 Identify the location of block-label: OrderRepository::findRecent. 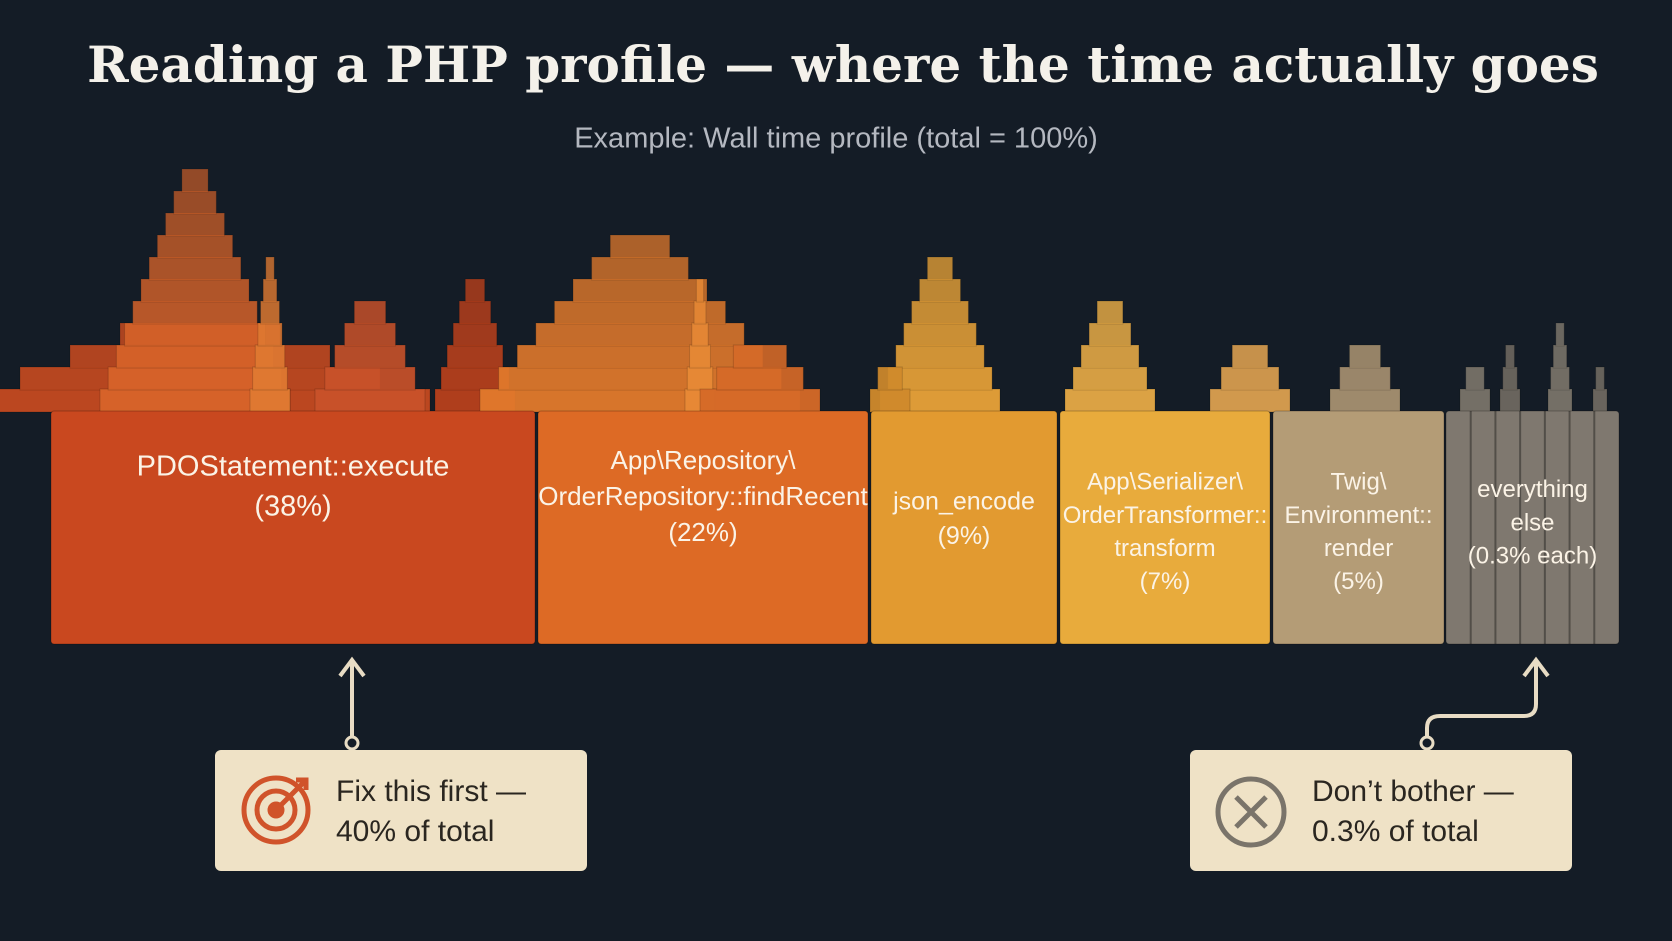
(703, 496).